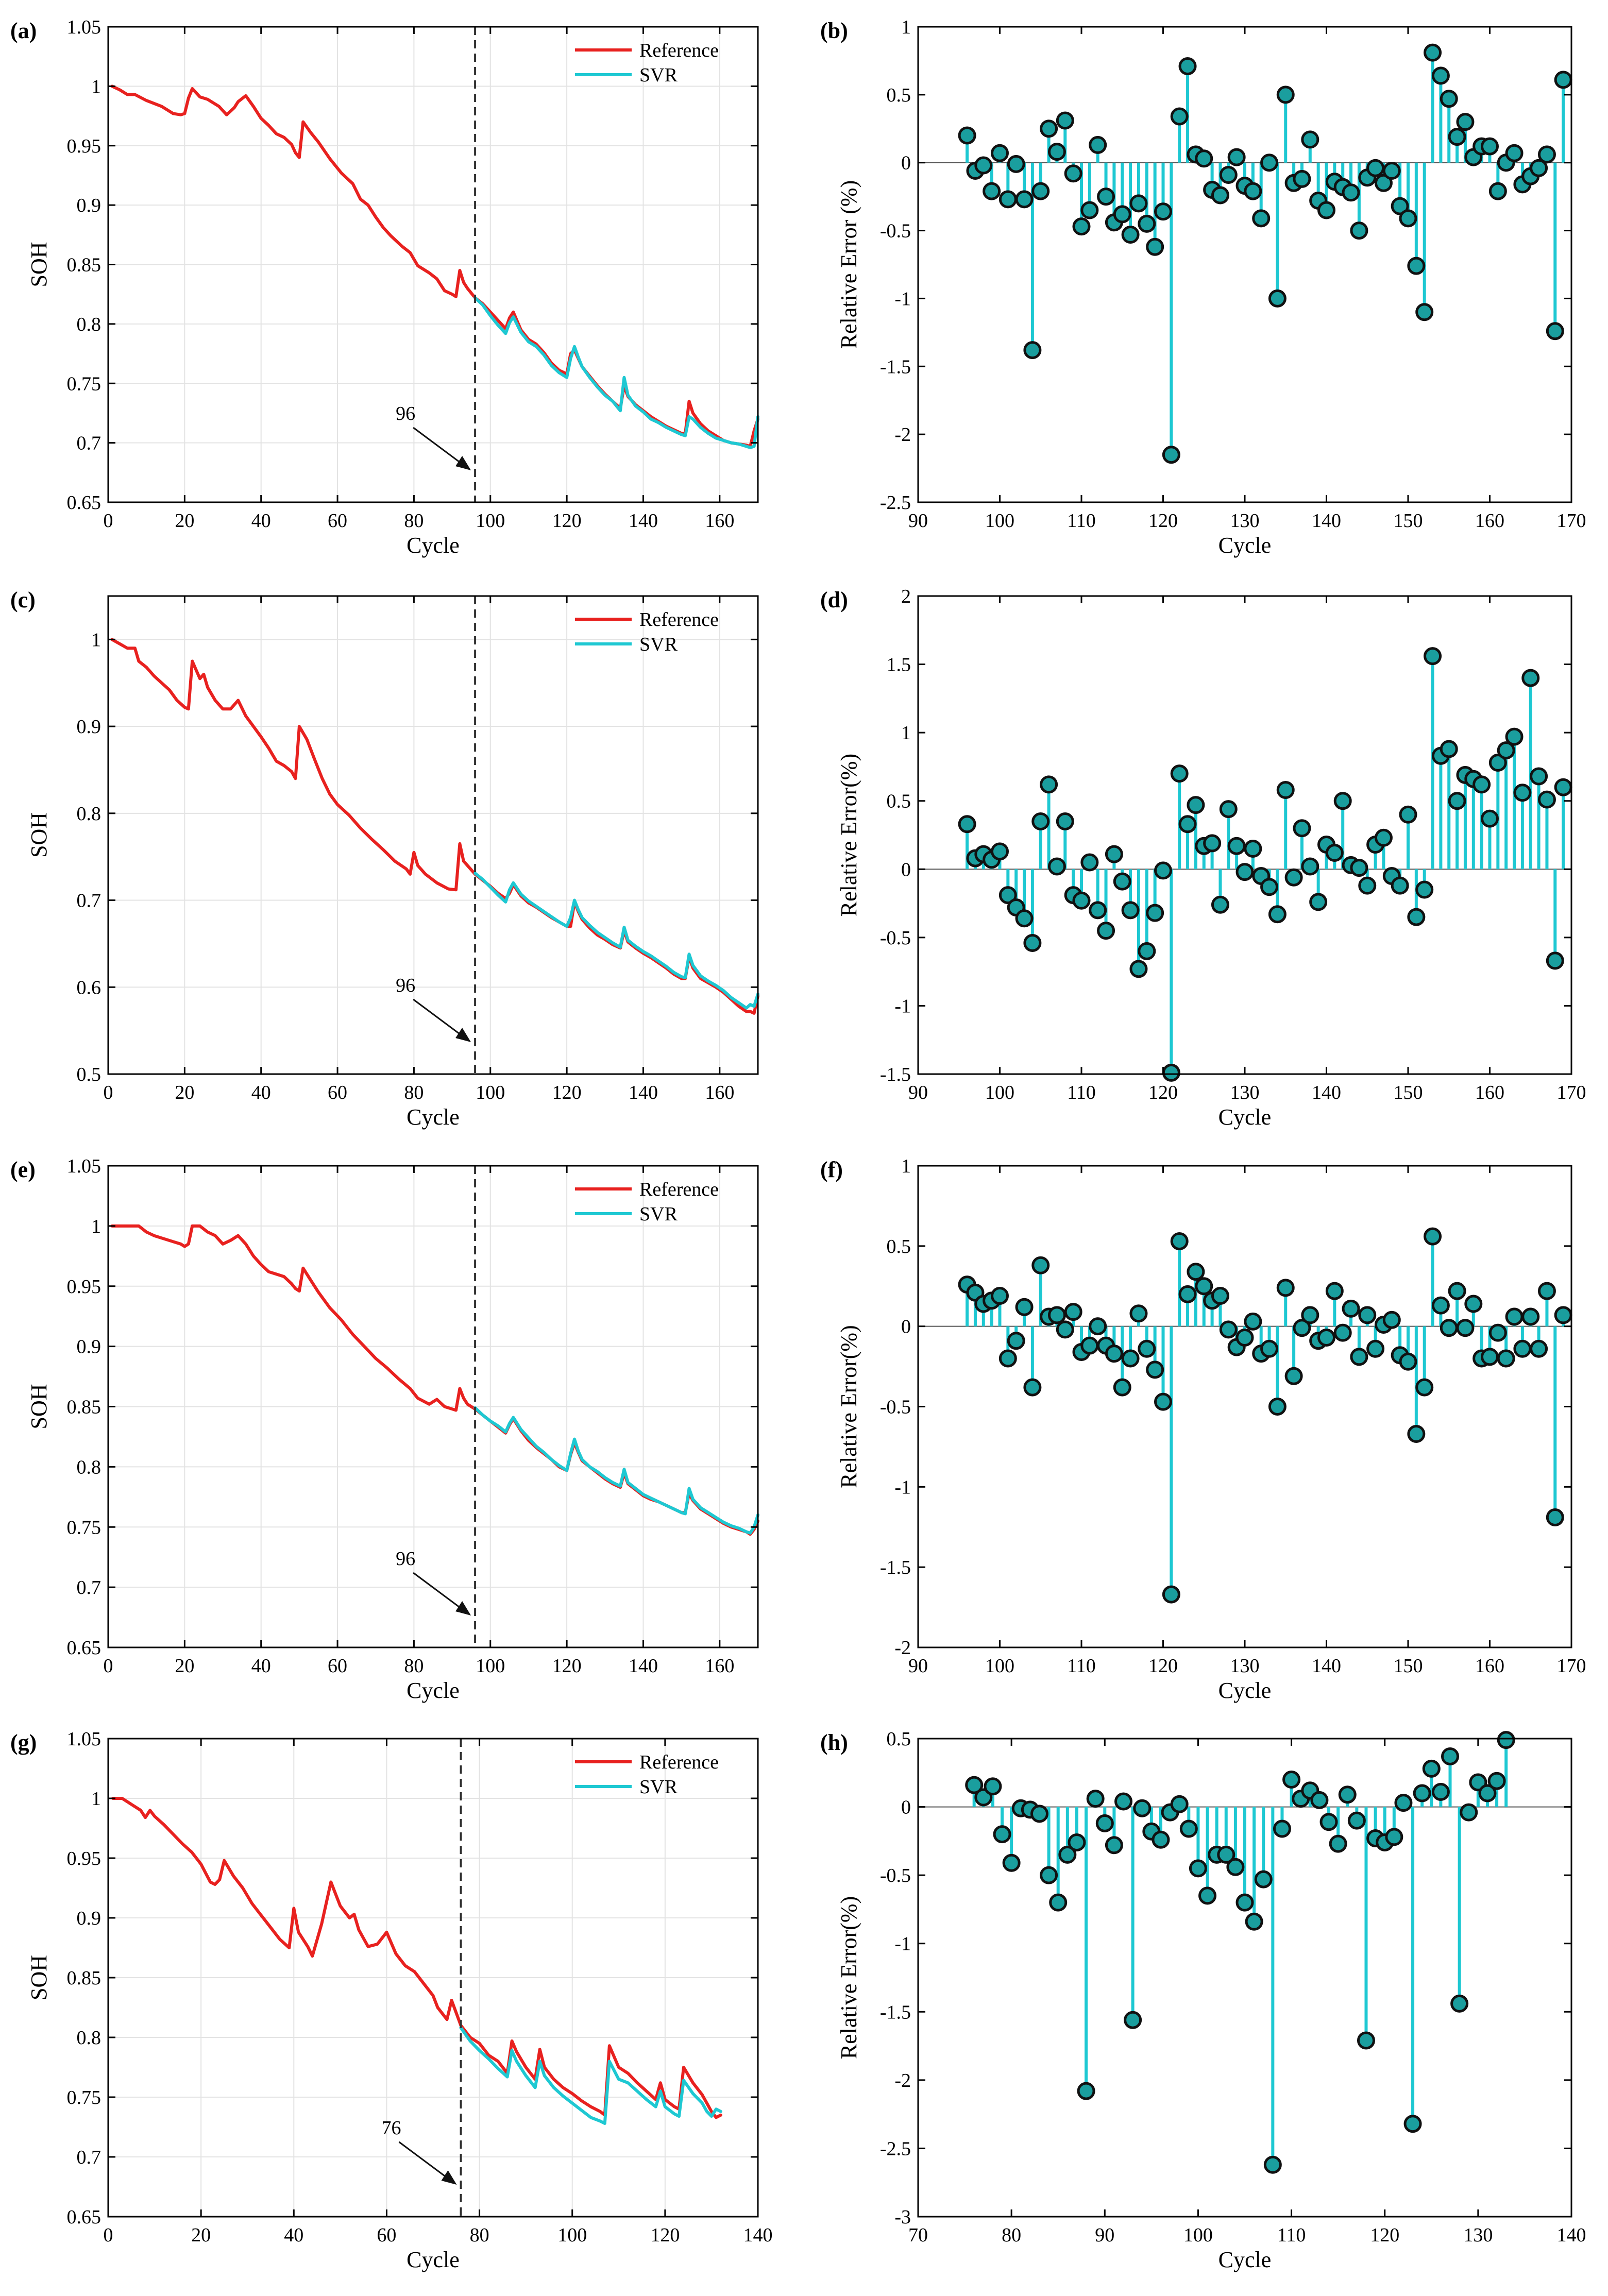 This screenshot has width=1608, height=2296. Describe the element at coordinates (902, 1487) in the screenshot. I see `y-tick-label: -1` at that location.